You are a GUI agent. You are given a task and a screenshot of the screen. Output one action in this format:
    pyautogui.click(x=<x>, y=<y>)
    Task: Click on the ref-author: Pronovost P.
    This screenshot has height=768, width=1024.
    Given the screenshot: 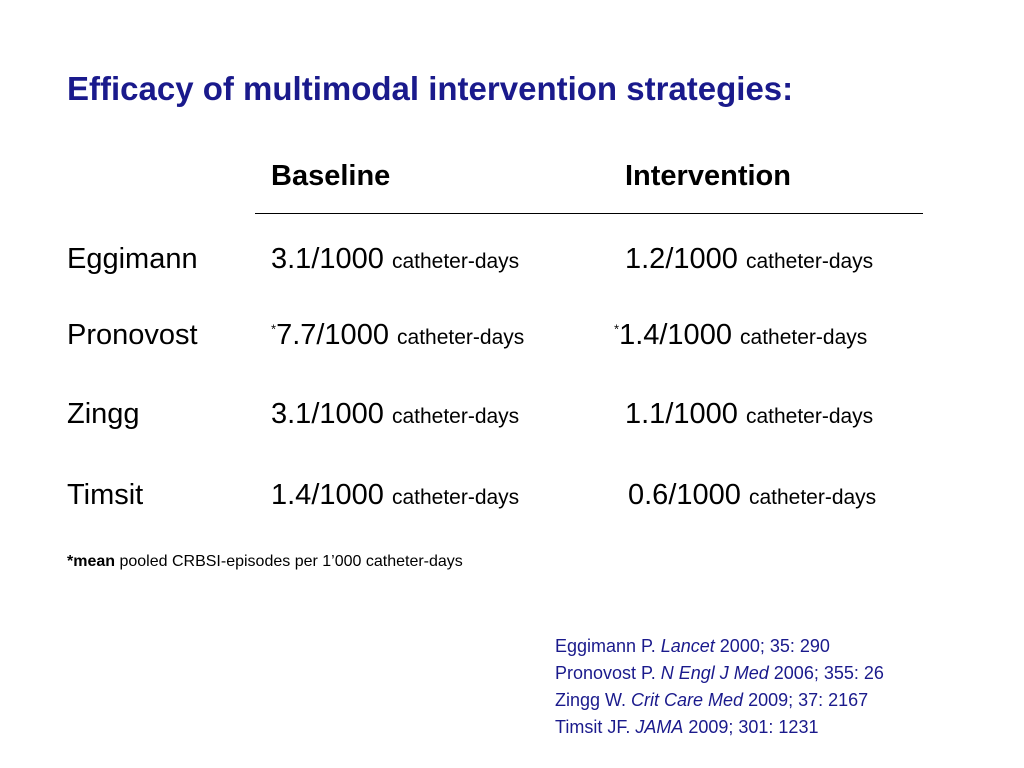 What is the action you would take?
    pyautogui.click(x=608, y=673)
    